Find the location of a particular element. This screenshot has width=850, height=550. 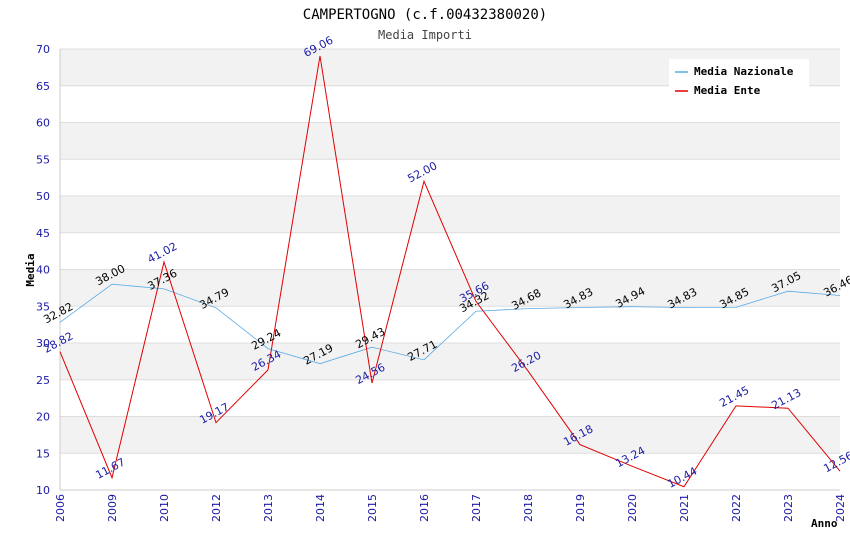

y-tick-label: 30 is located at coordinates (43, 343).